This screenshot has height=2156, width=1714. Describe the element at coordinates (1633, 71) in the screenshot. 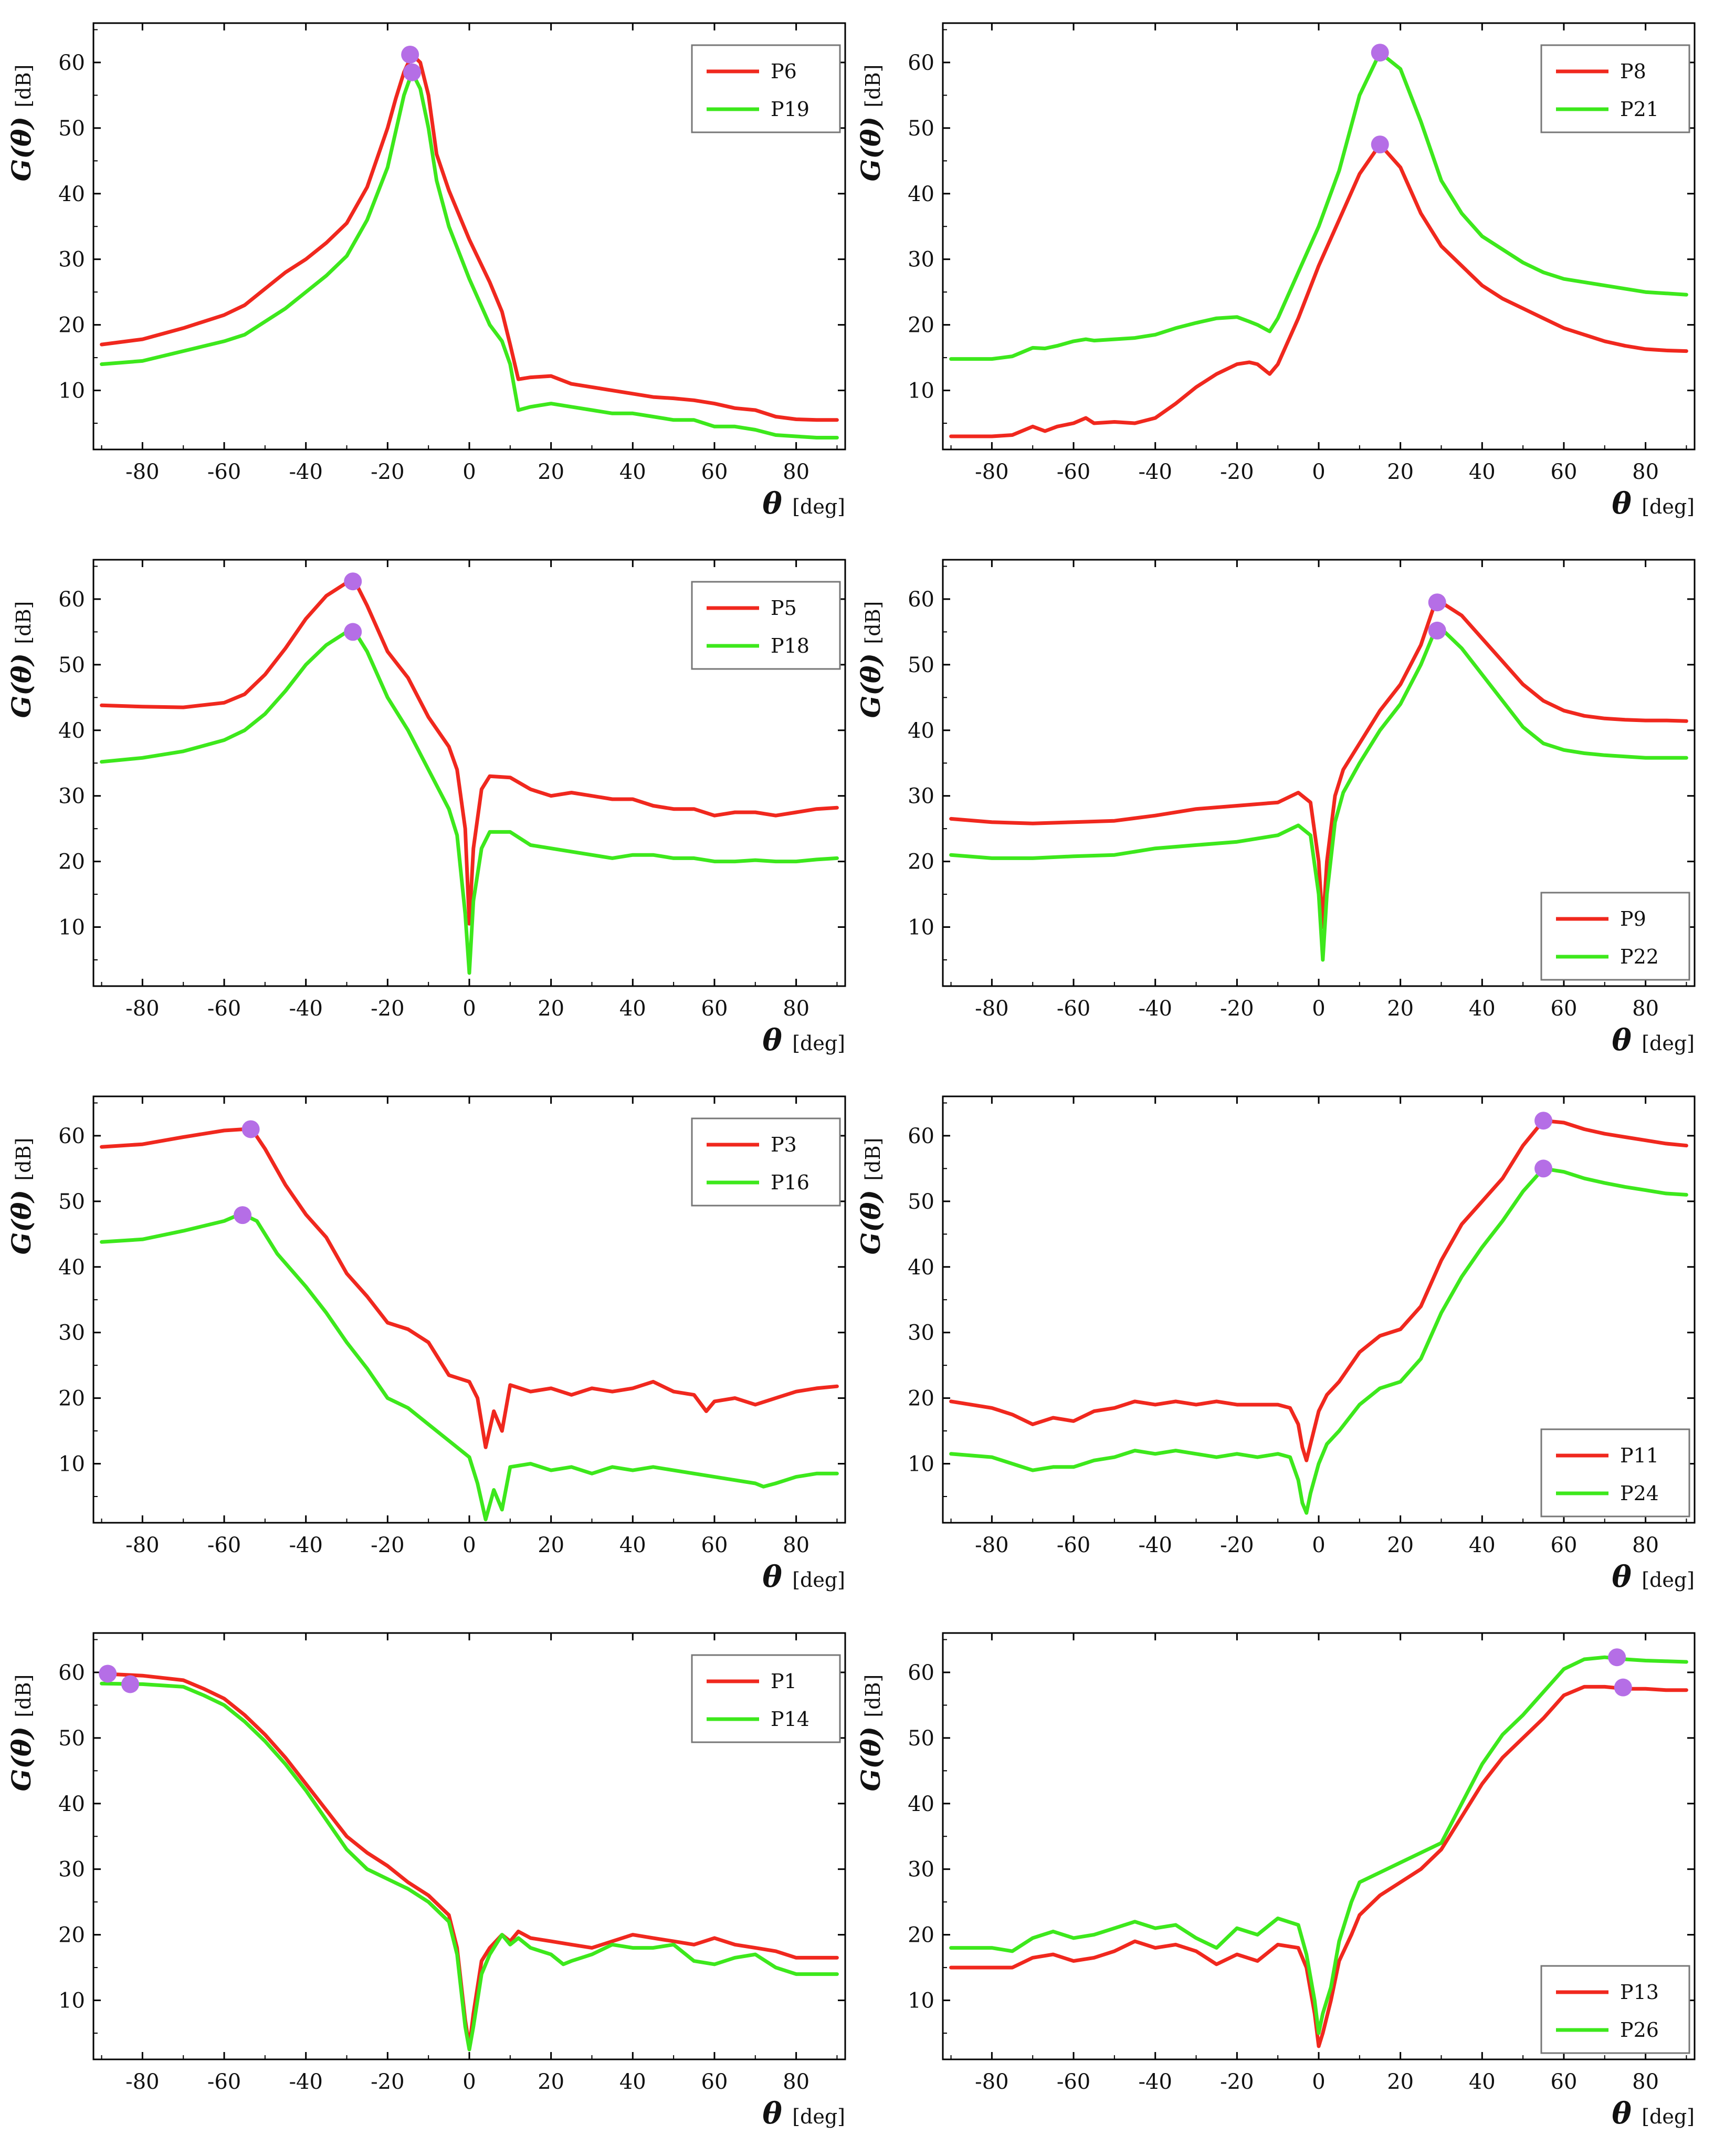

I see `legend-label-p8: P8` at that location.